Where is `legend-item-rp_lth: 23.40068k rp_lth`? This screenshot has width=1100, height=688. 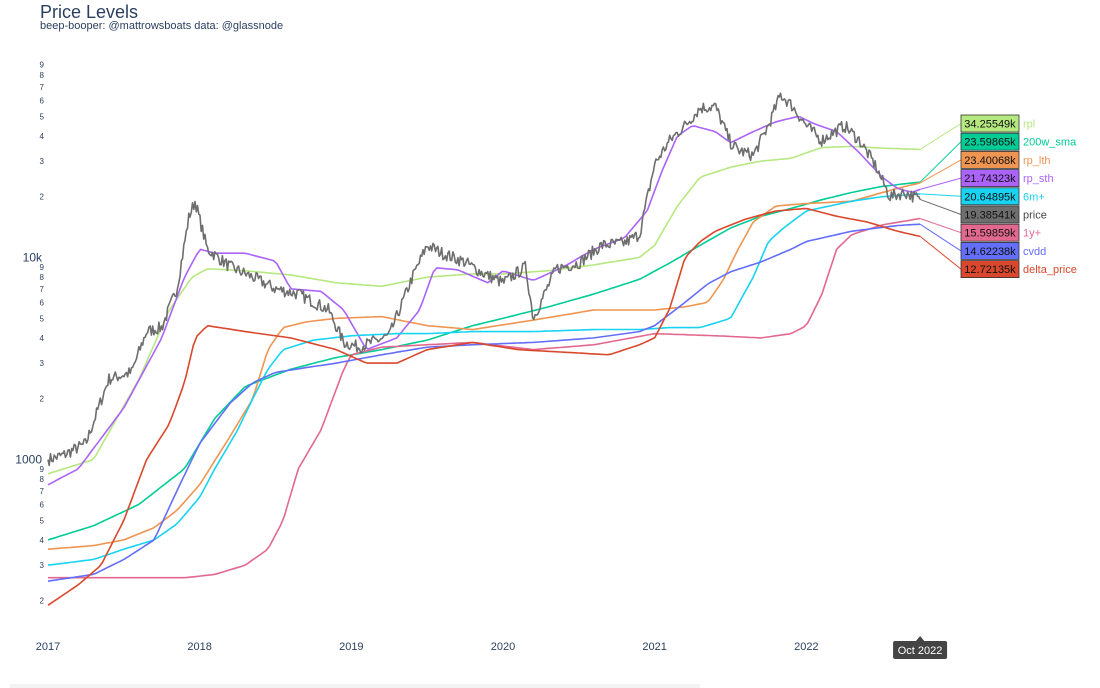 legend-item-rp_lth: 23.40068k rp_lth is located at coordinates (985, 167).